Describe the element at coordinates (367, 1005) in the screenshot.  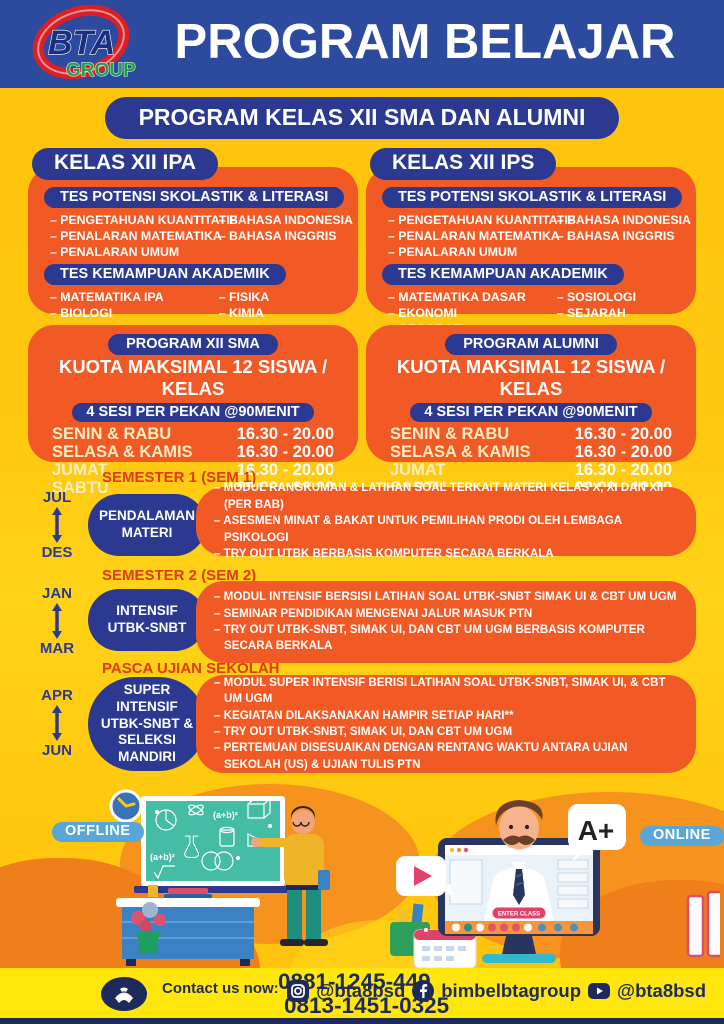
I see `phone-number: 0813-1451-0325` at that location.